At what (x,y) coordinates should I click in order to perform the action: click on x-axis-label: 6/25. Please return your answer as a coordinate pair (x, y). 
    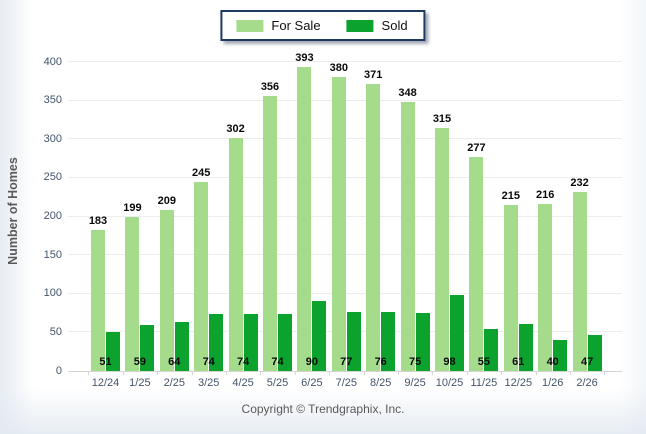
    Looking at the image, I should click on (312, 383).